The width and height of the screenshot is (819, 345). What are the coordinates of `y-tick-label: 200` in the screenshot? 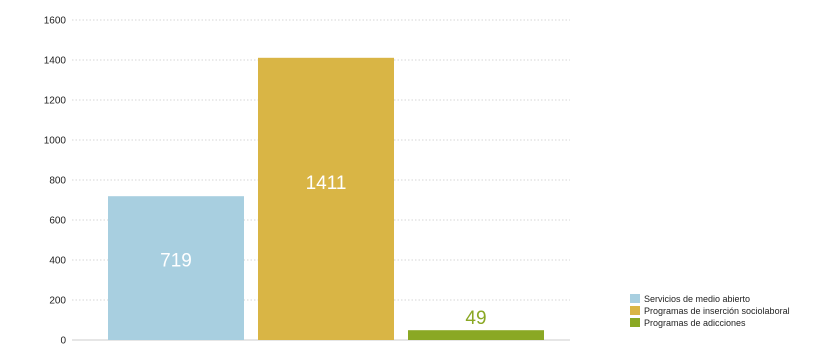 It's located at (57, 301).